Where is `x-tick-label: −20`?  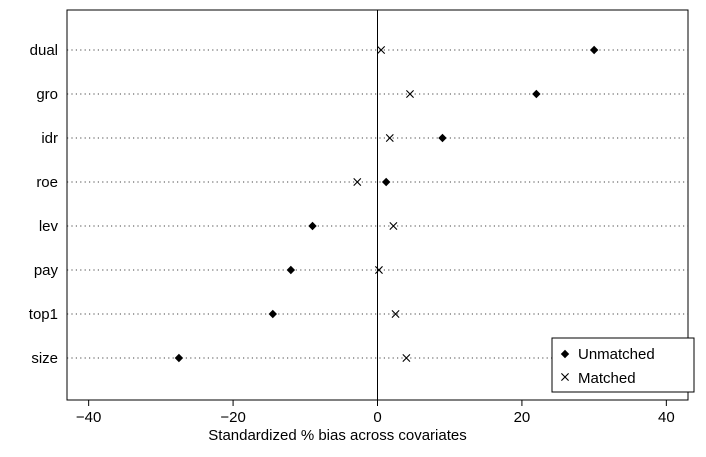
x-tick-label: −20 is located at coordinates (232, 417).